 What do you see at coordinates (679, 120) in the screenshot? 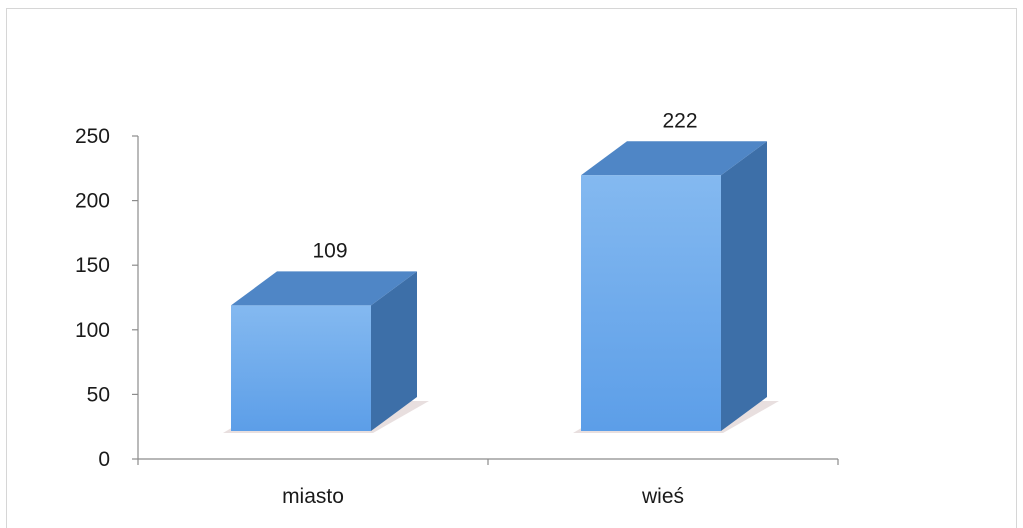
I see `data-label: 222` at bounding box center [679, 120].